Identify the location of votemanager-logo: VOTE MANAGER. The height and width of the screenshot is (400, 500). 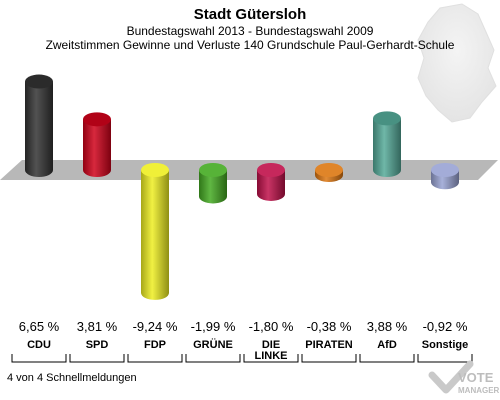
(464, 377).